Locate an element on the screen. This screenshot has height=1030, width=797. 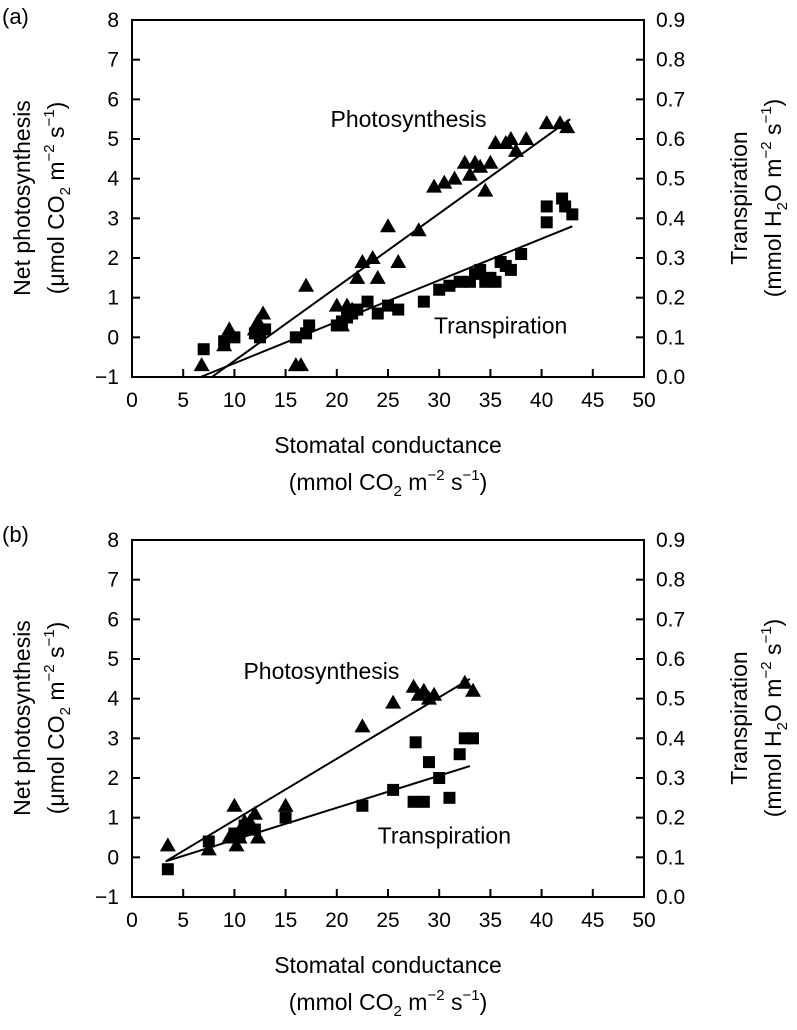
annotation-photosynthesis: Photosynthesis is located at coordinates (408, 119).